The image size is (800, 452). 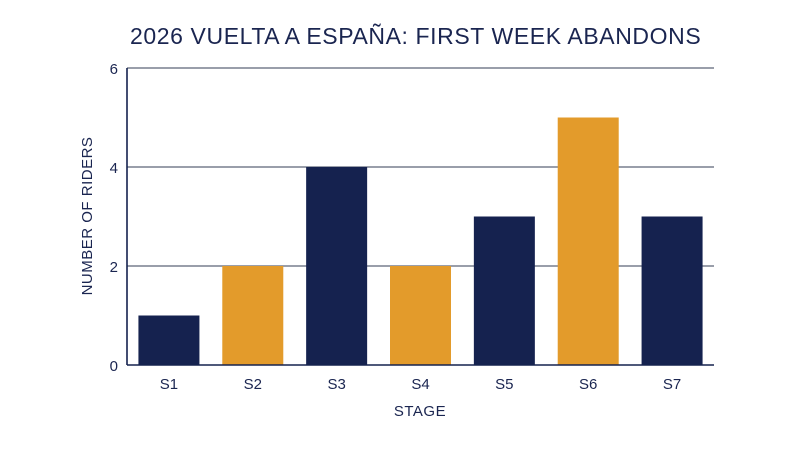 I want to click on bar-s5, so click(x=504, y=290).